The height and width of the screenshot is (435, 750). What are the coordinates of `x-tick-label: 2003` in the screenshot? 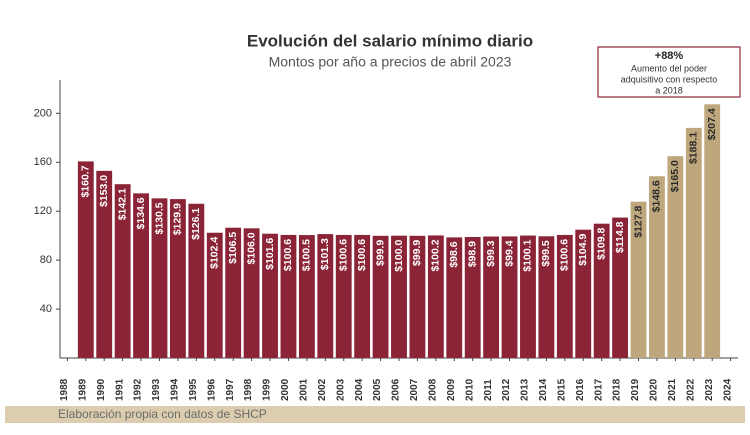 It's located at (340, 389).